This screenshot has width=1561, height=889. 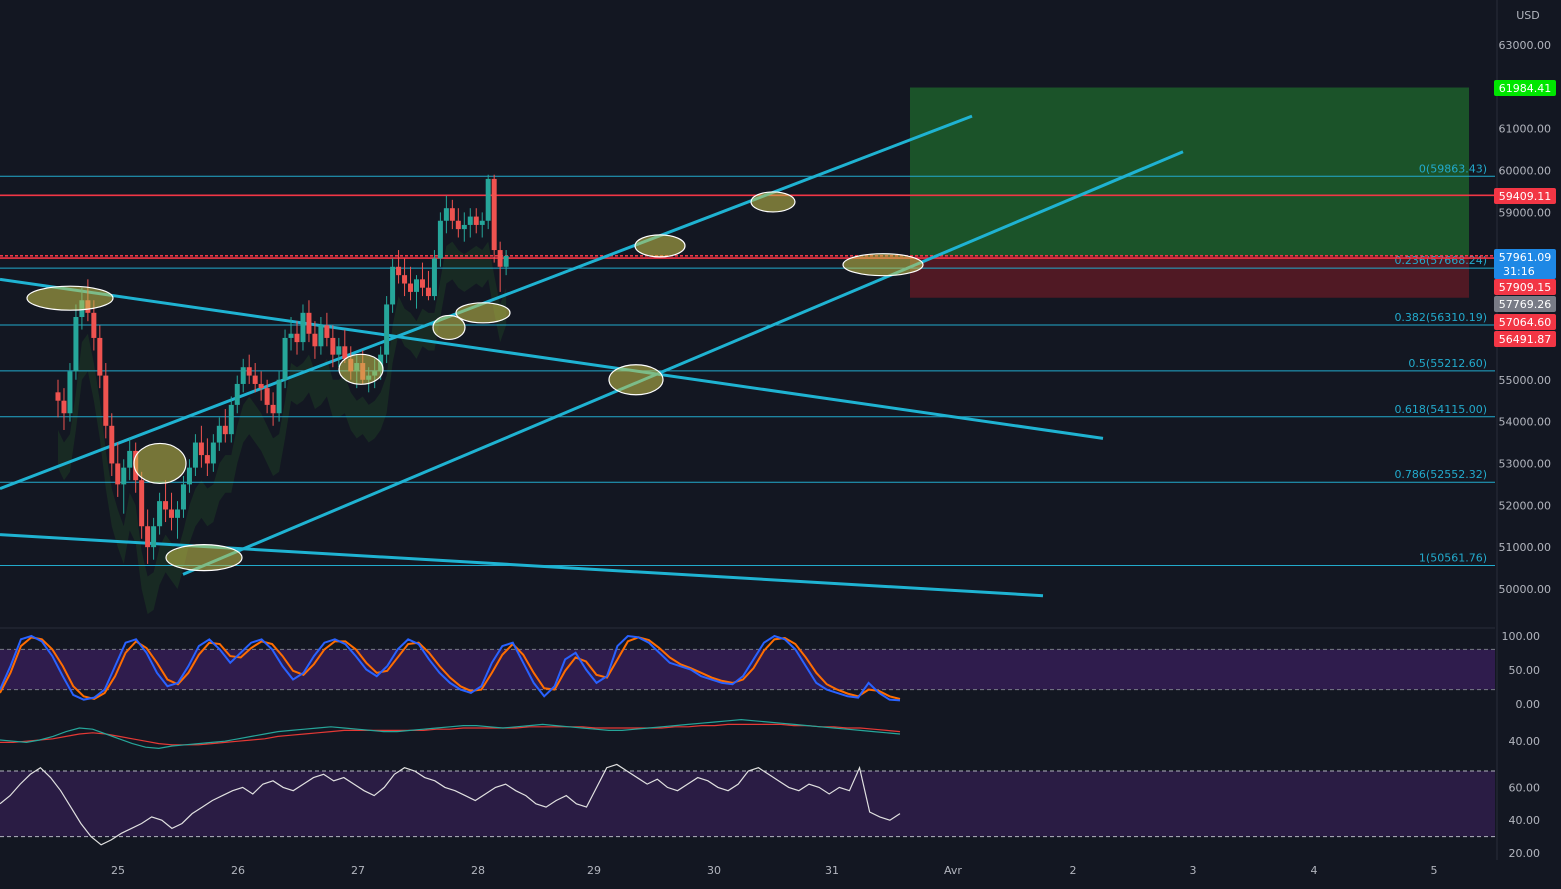 I want to click on price-badge-value: 57769.26, so click(x=1525, y=304).